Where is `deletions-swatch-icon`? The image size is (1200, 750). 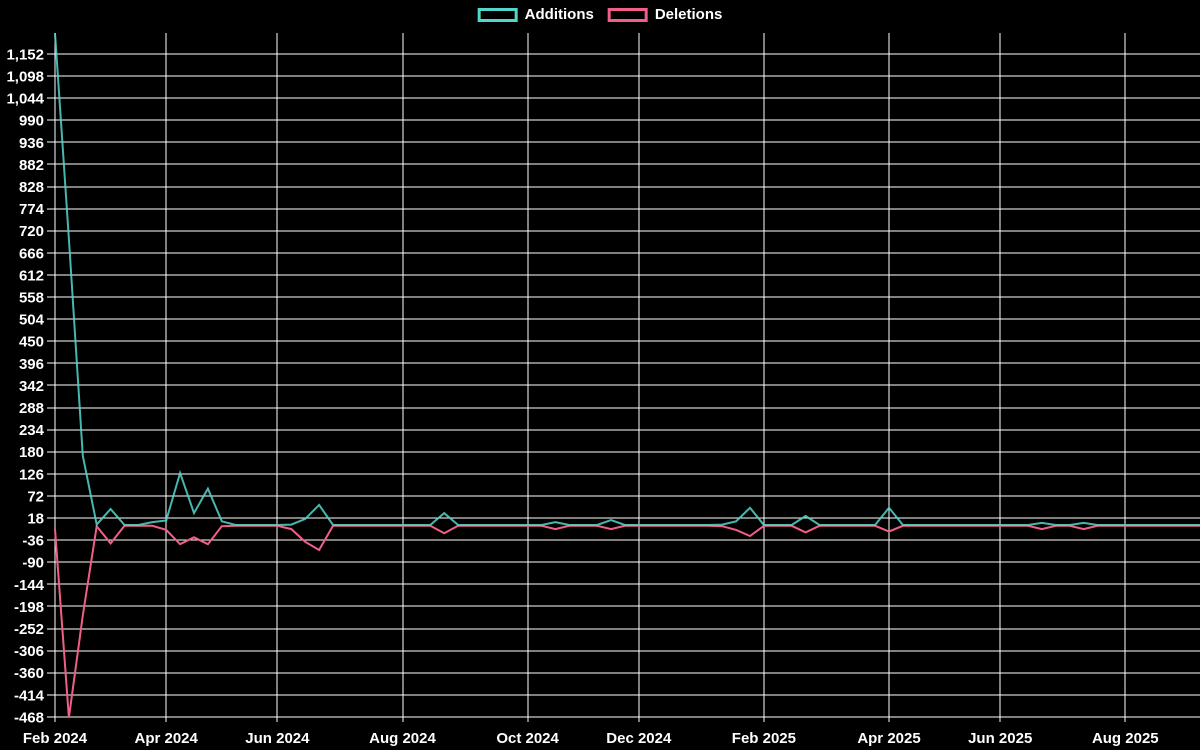
deletions-swatch-icon is located at coordinates (627, 14).